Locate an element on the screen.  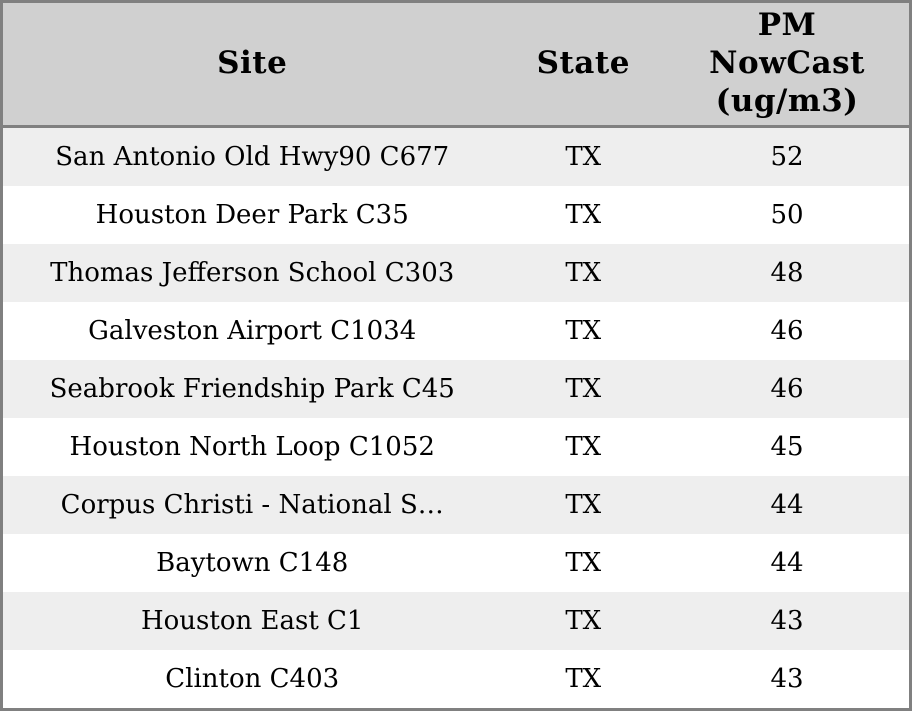
table-row: Houston North Loop C1052 TX 45 is located at coordinates (456, 447).